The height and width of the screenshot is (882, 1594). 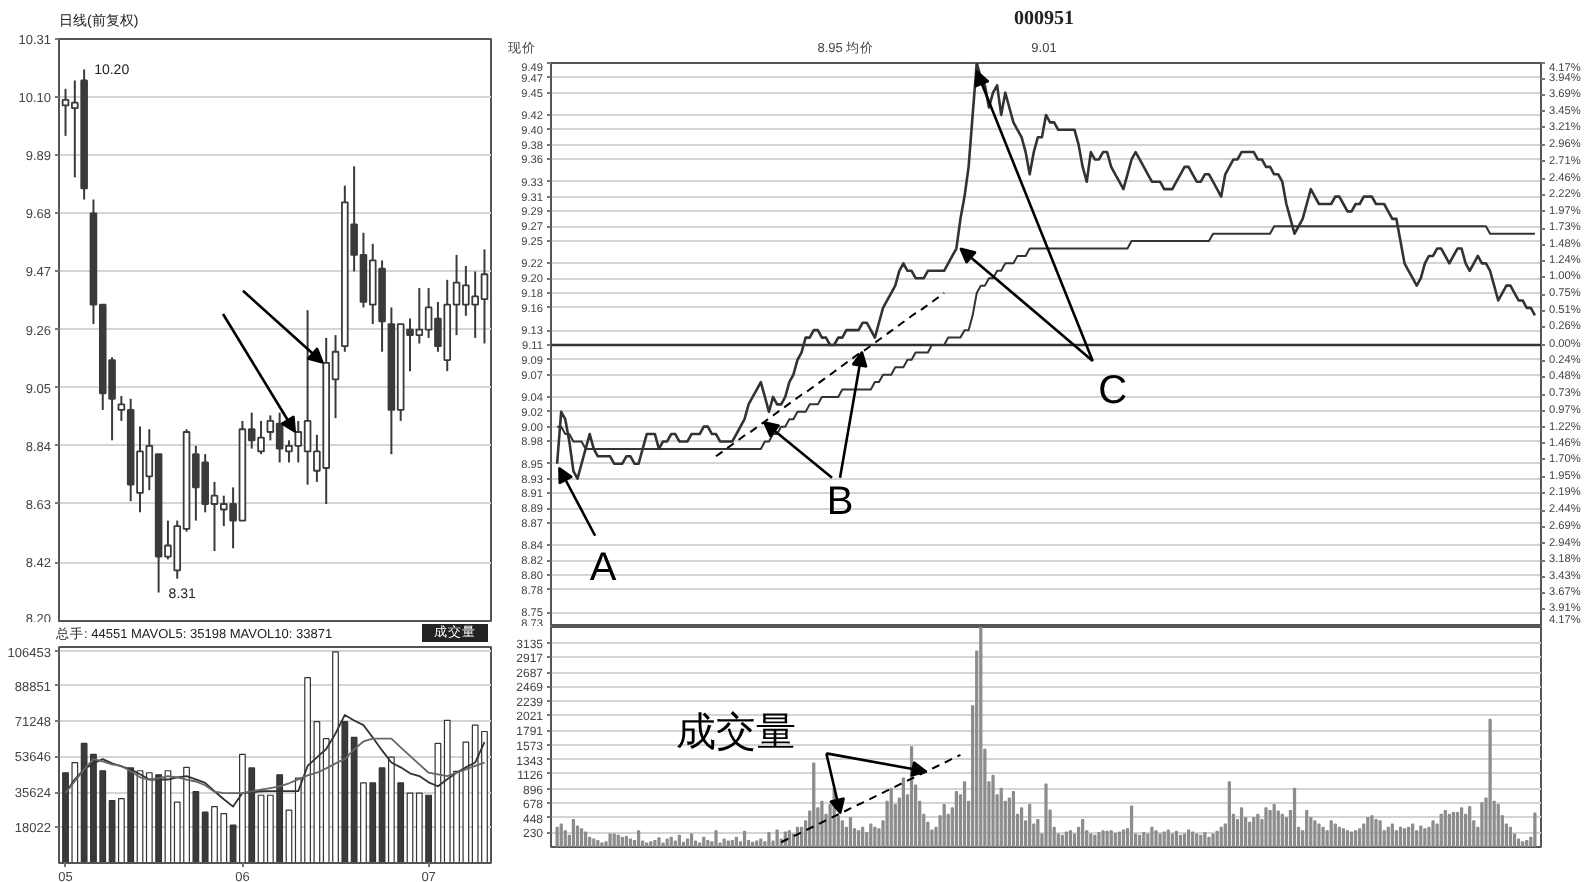 I want to click on candlestick, so click(x=270, y=428).